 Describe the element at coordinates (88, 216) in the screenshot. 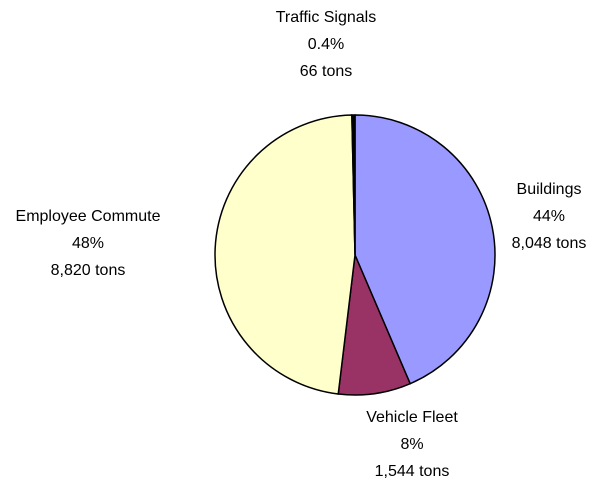

I see `slice-label: Employee Commute` at that location.